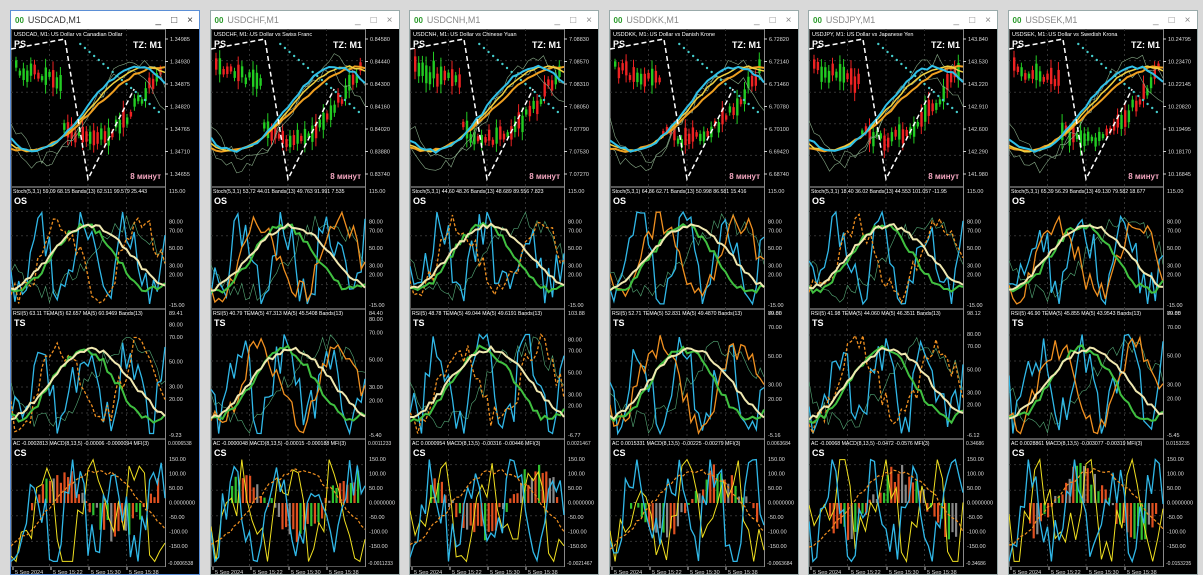 The image size is (1203, 575). Describe the element at coordinates (304, 20) in the screenshot. I see `title-bar: 00 USDCHF,M1 _ □ ×` at that location.